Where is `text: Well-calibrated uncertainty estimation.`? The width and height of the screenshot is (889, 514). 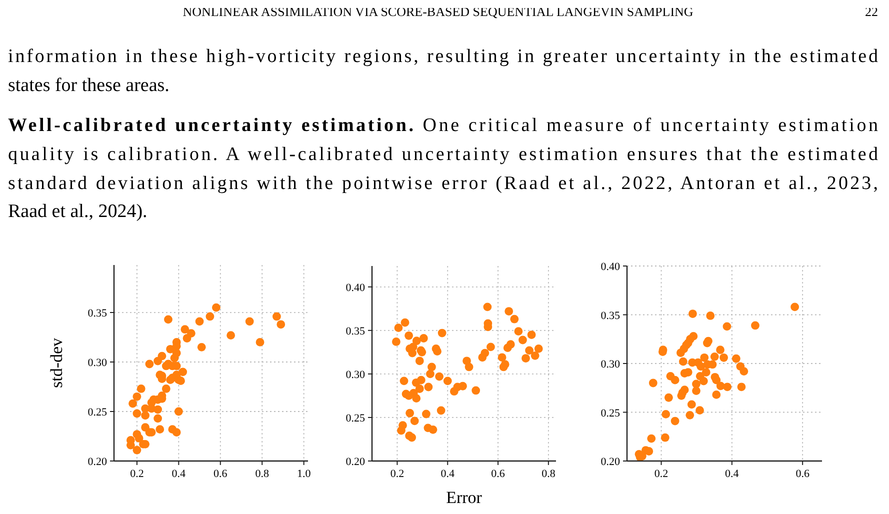
text: Well-calibrated uncertainty estimation. is located at coordinates (211, 125).